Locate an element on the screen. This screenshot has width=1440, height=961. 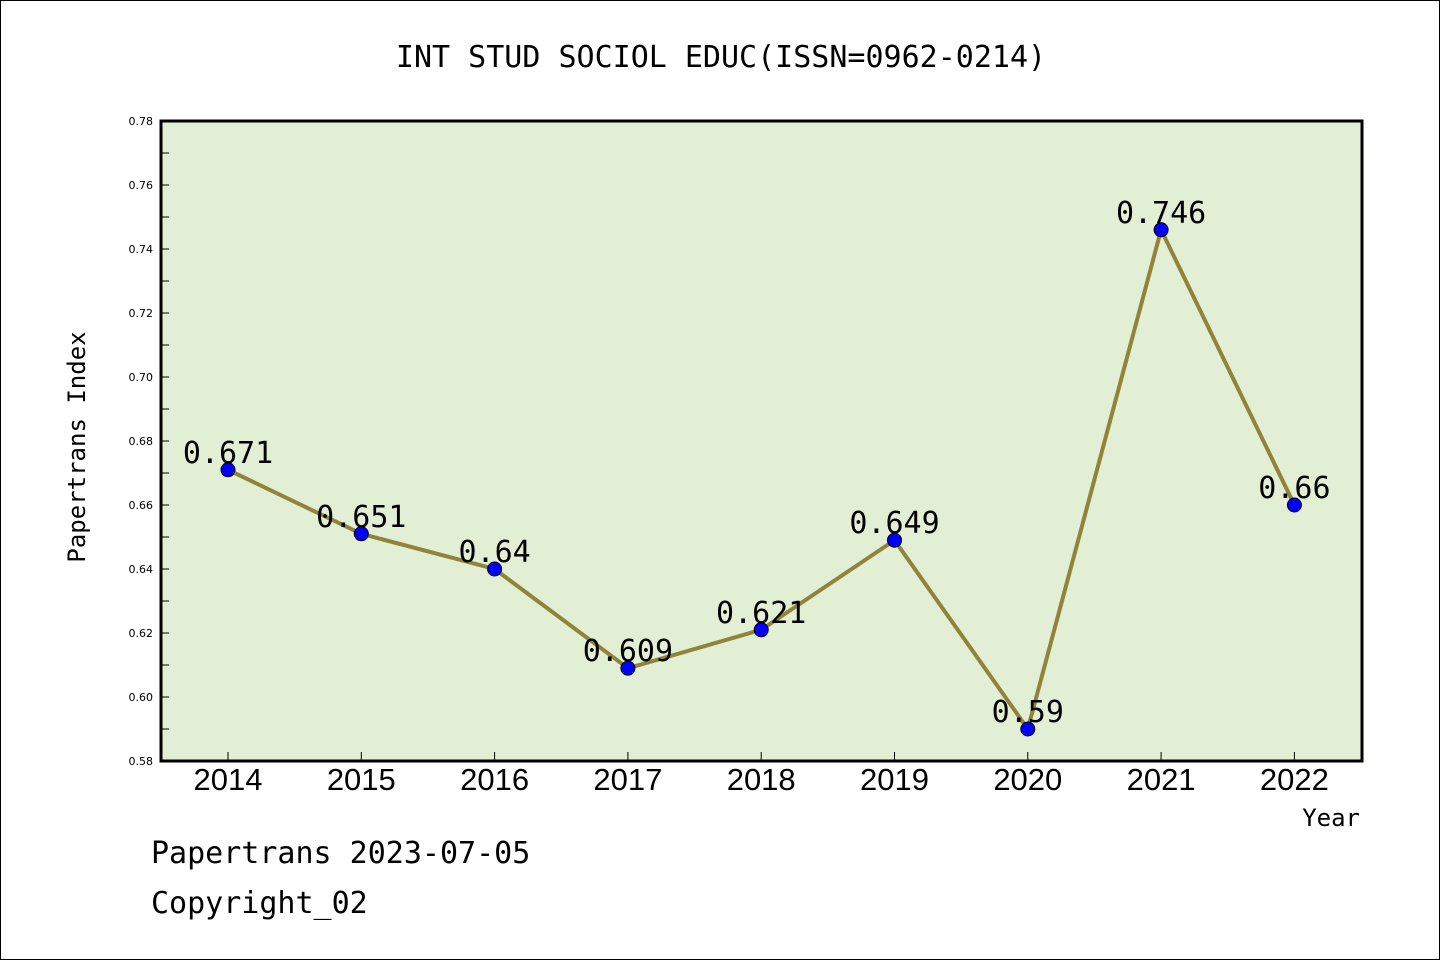
data-label: 0.59 is located at coordinates (1028, 712).